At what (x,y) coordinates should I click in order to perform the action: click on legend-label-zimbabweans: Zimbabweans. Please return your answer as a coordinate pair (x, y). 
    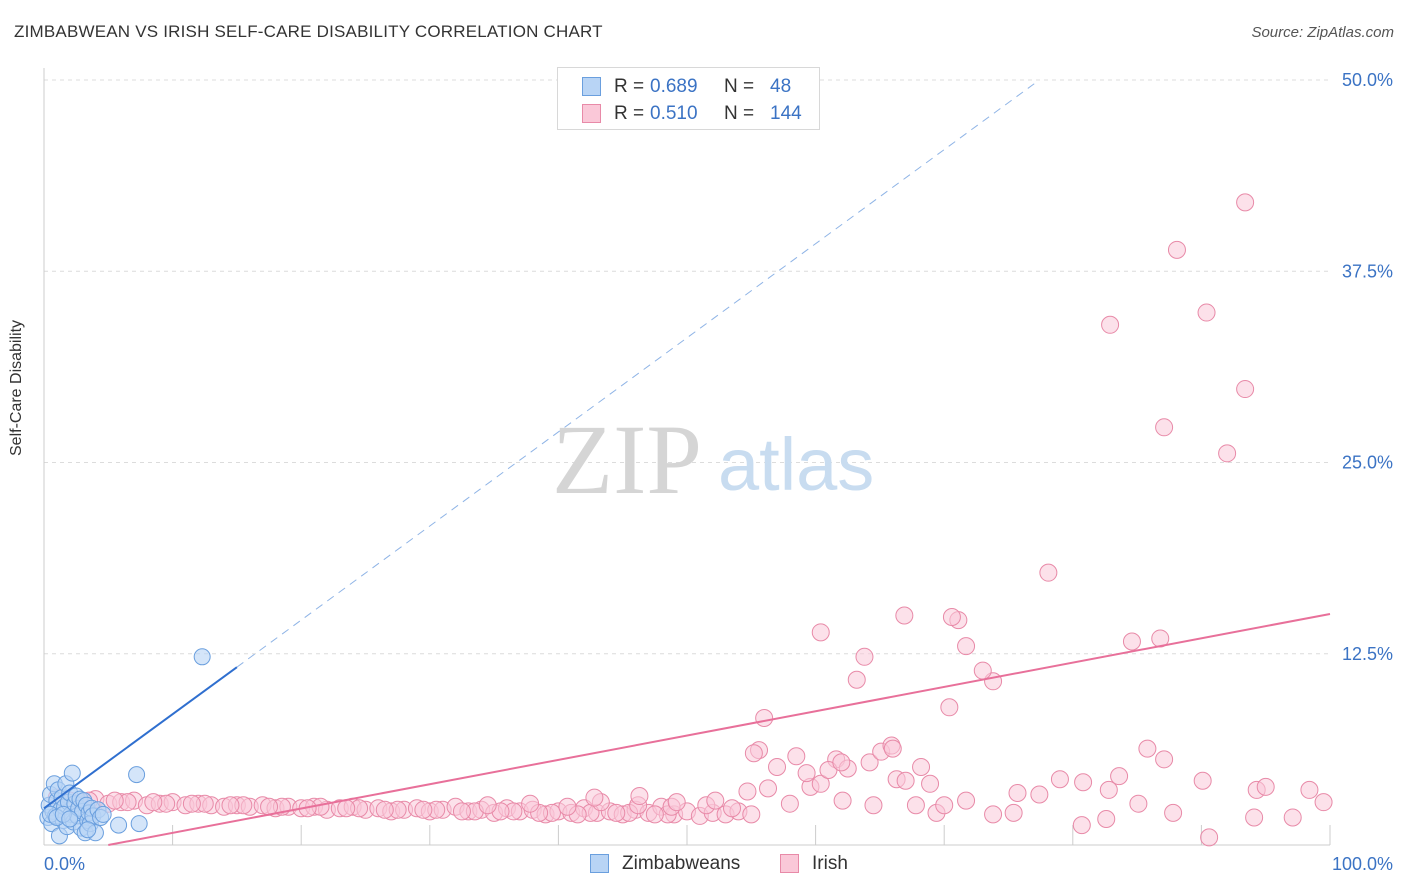
    Looking at the image, I should click on (681, 863).